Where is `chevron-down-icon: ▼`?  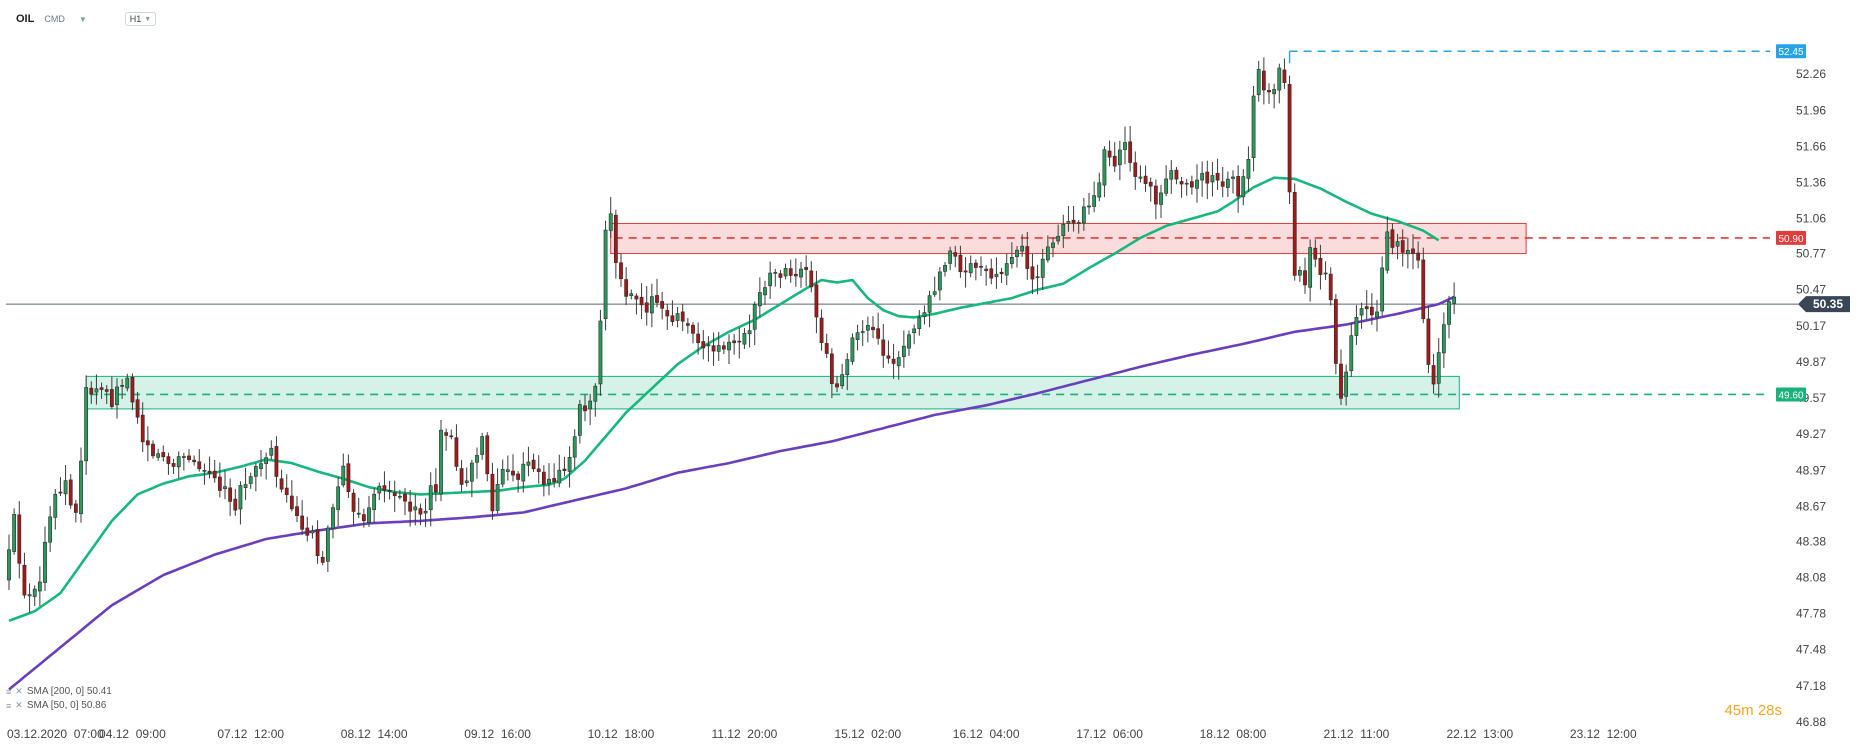 chevron-down-icon: ▼ is located at coordinates (82, 19).